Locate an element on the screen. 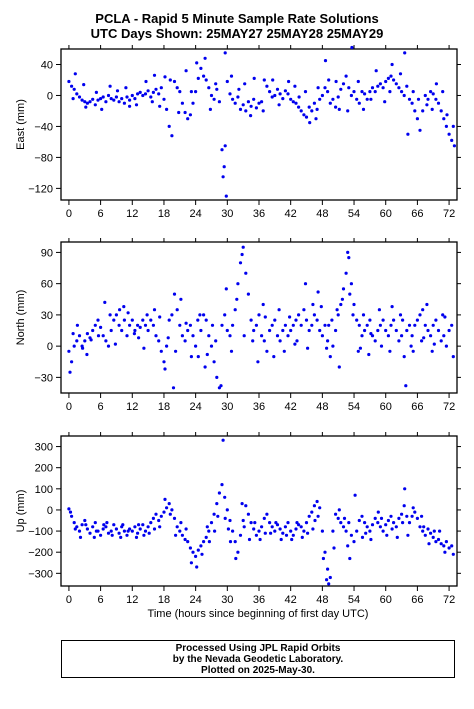 The image size is (474, 709). north-x-tick-label-6: 6 is located at coordinates (101, 407).